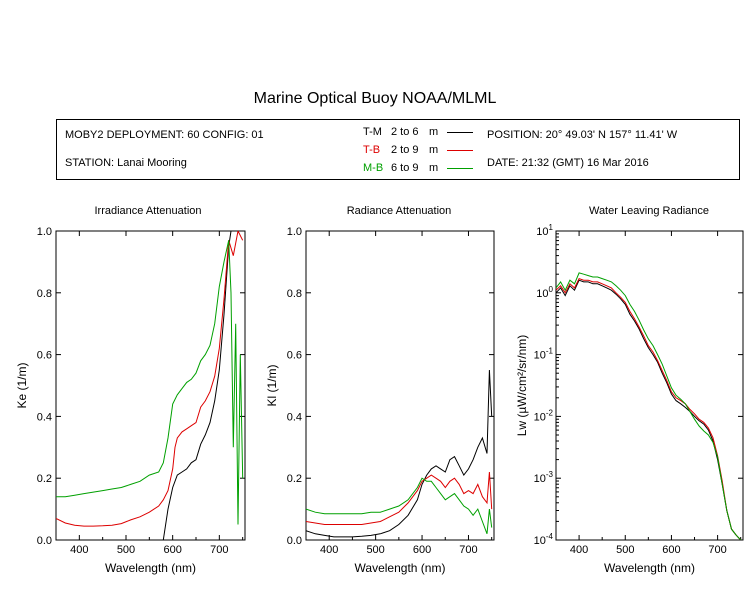 The image size is (750, 600). I want to click on y-axis-label: Kl (1/m), so click(272, 385).